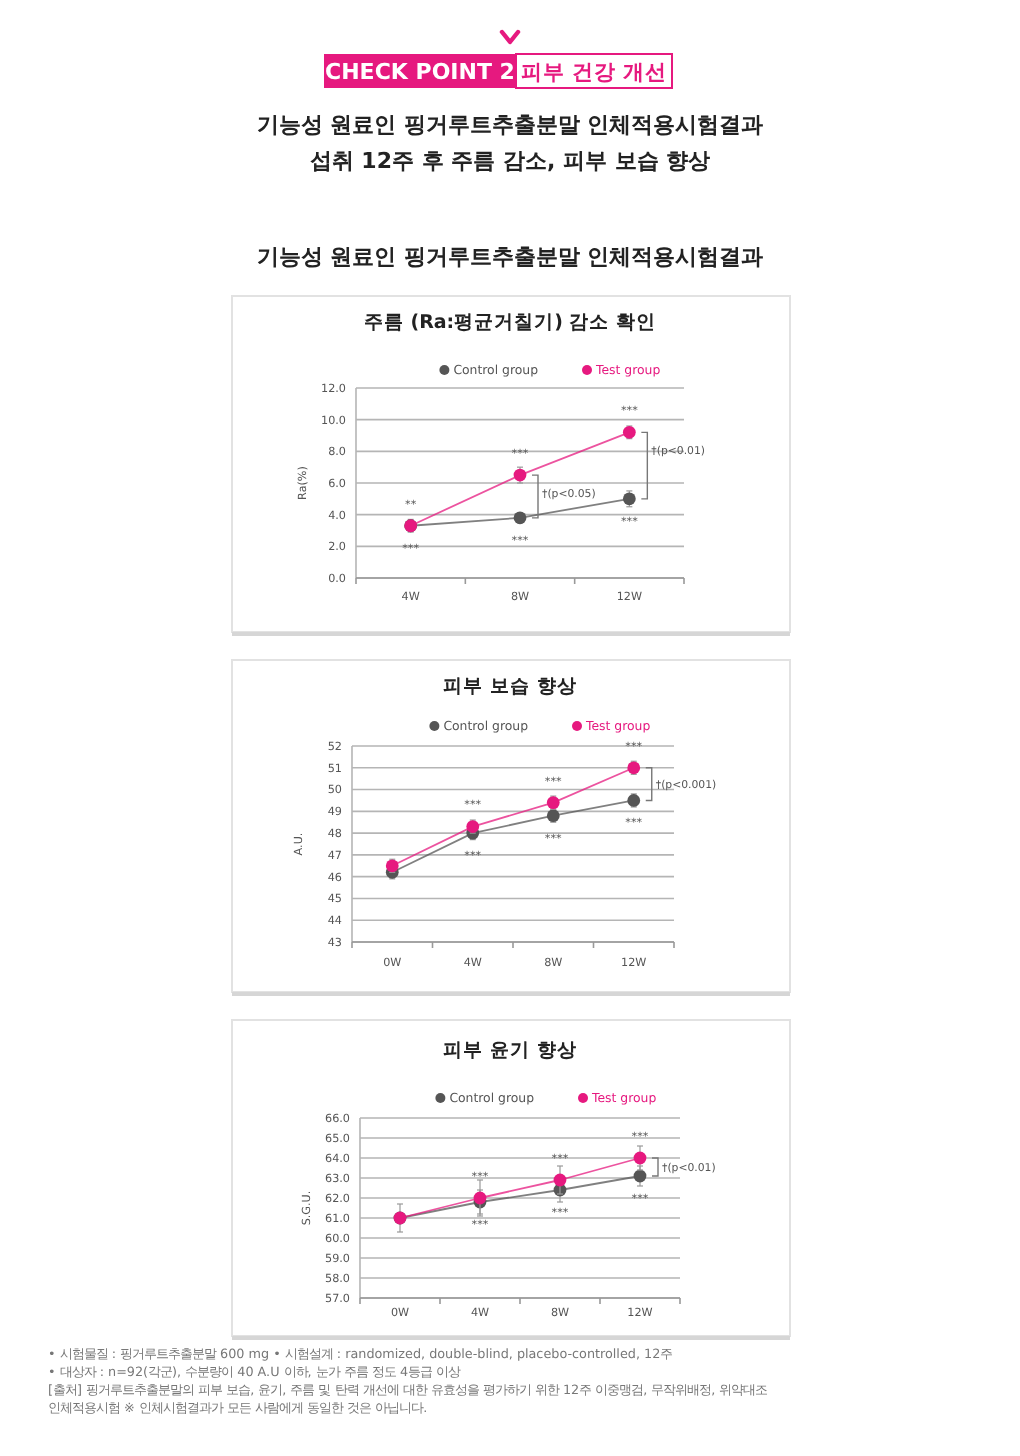  I want to click on chart-title: 피부 보습 향상, so click(510, 687).